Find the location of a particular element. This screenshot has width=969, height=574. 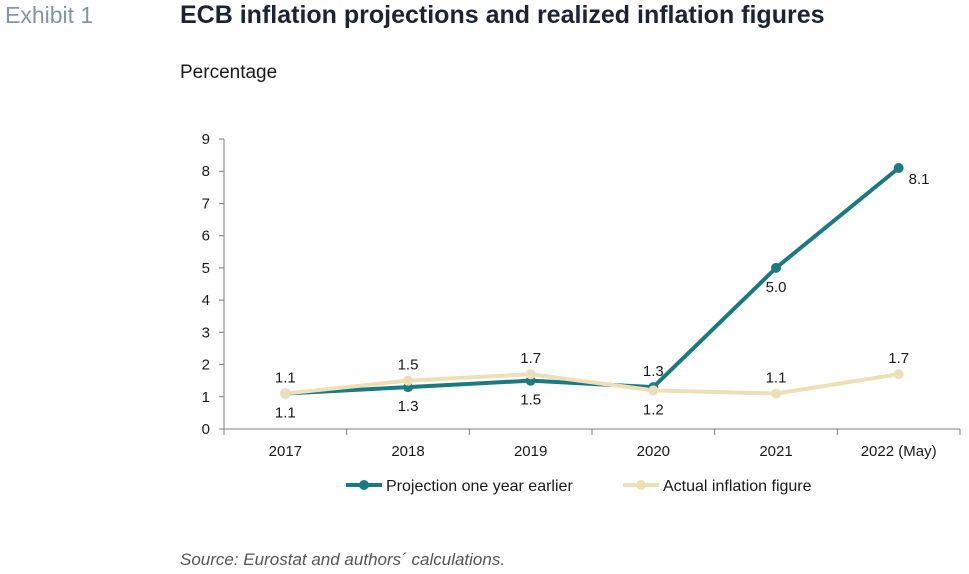

y-tick-label: 5 is located at coordinates (206, 268).